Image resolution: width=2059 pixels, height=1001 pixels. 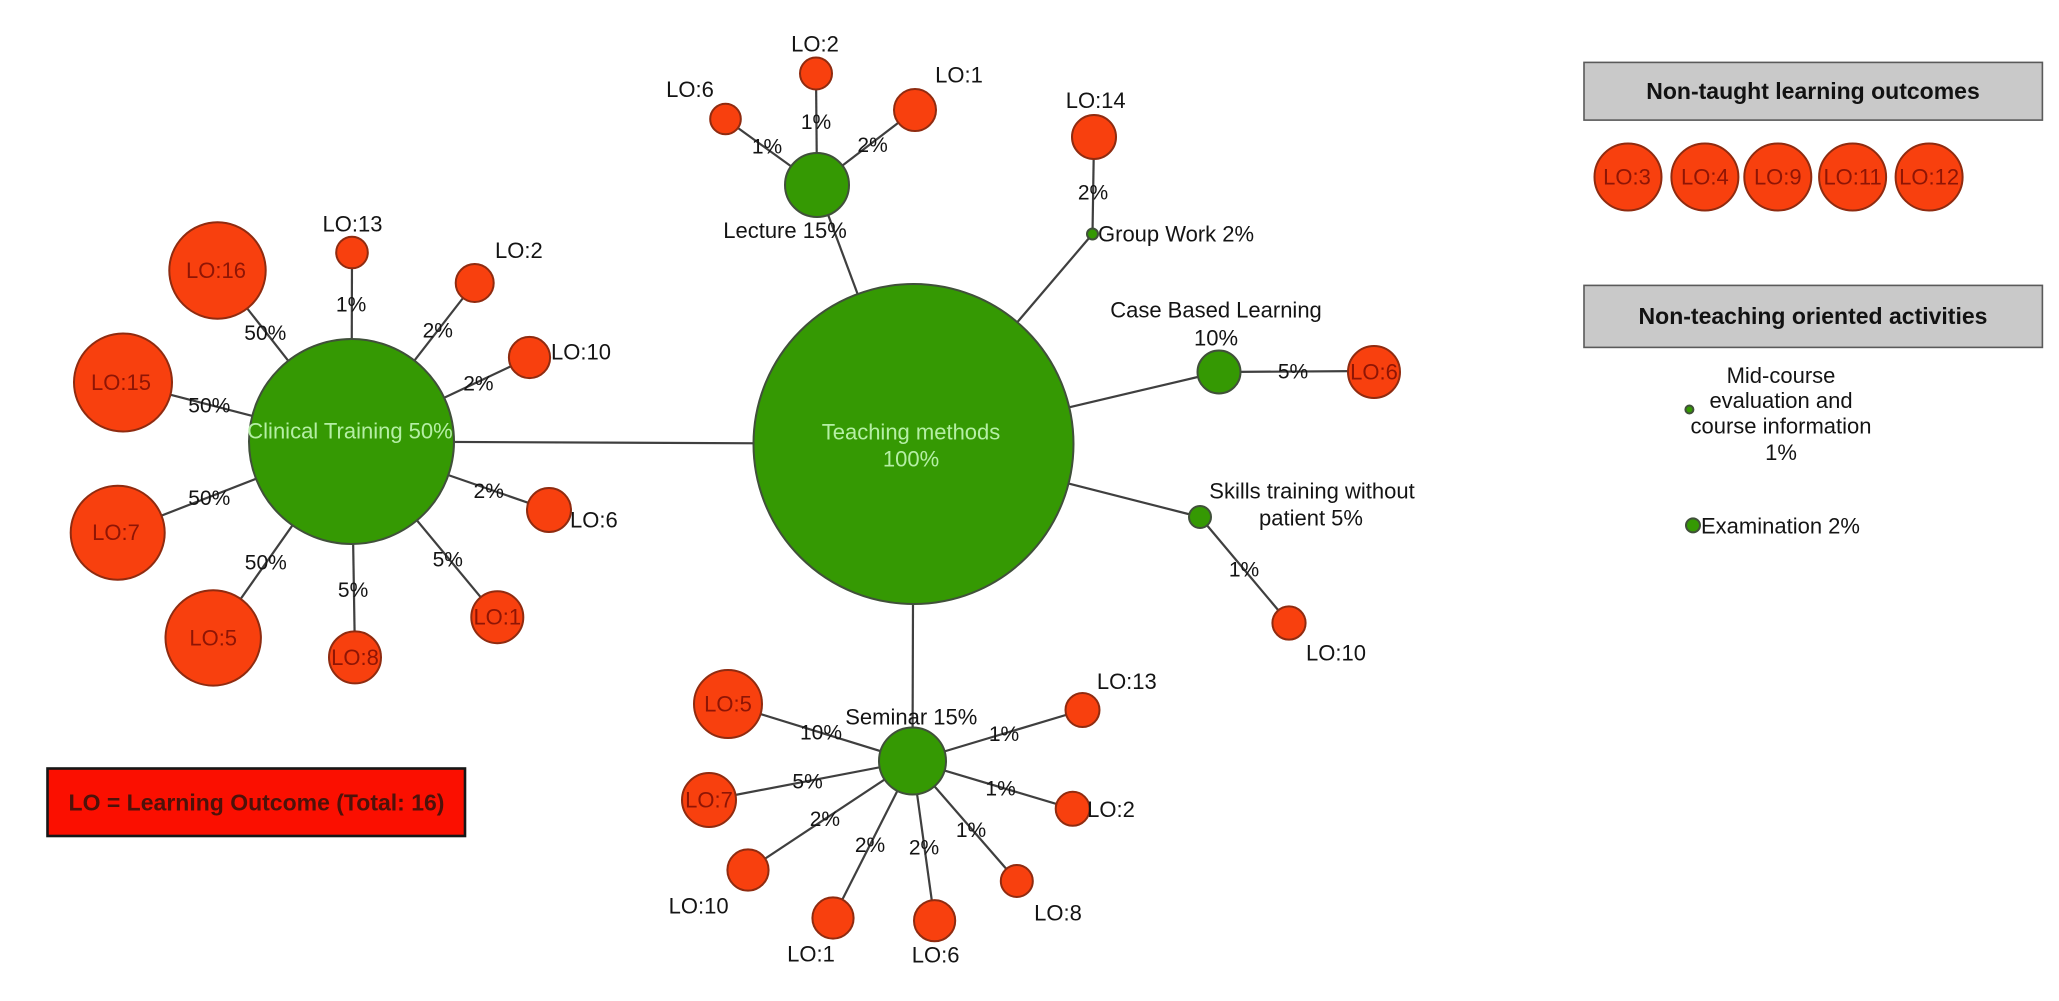 What do you see at coordinates (1778, 177) in the screenshot?
I see `svg-text: LO:9` at bounding box center [1778, 177].